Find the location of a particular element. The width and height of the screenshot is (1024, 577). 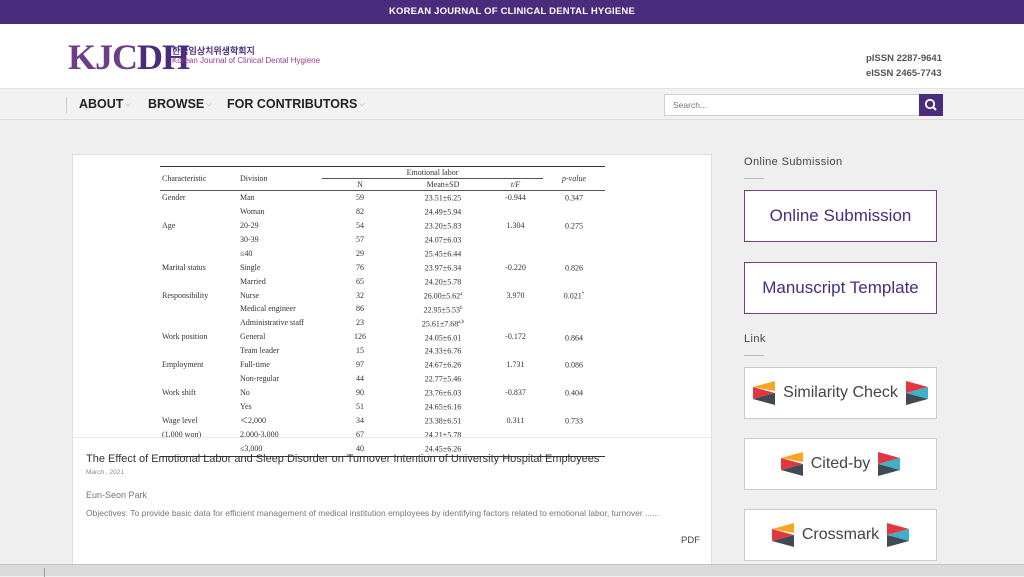

cell-division: ＜2,000 is located at coordinates (253, 421).